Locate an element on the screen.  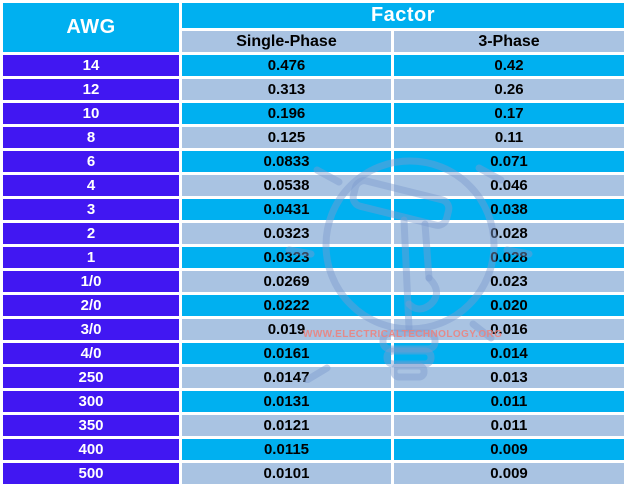
single-phase-cell: 0.0538 is located at coordinates (286, 185).